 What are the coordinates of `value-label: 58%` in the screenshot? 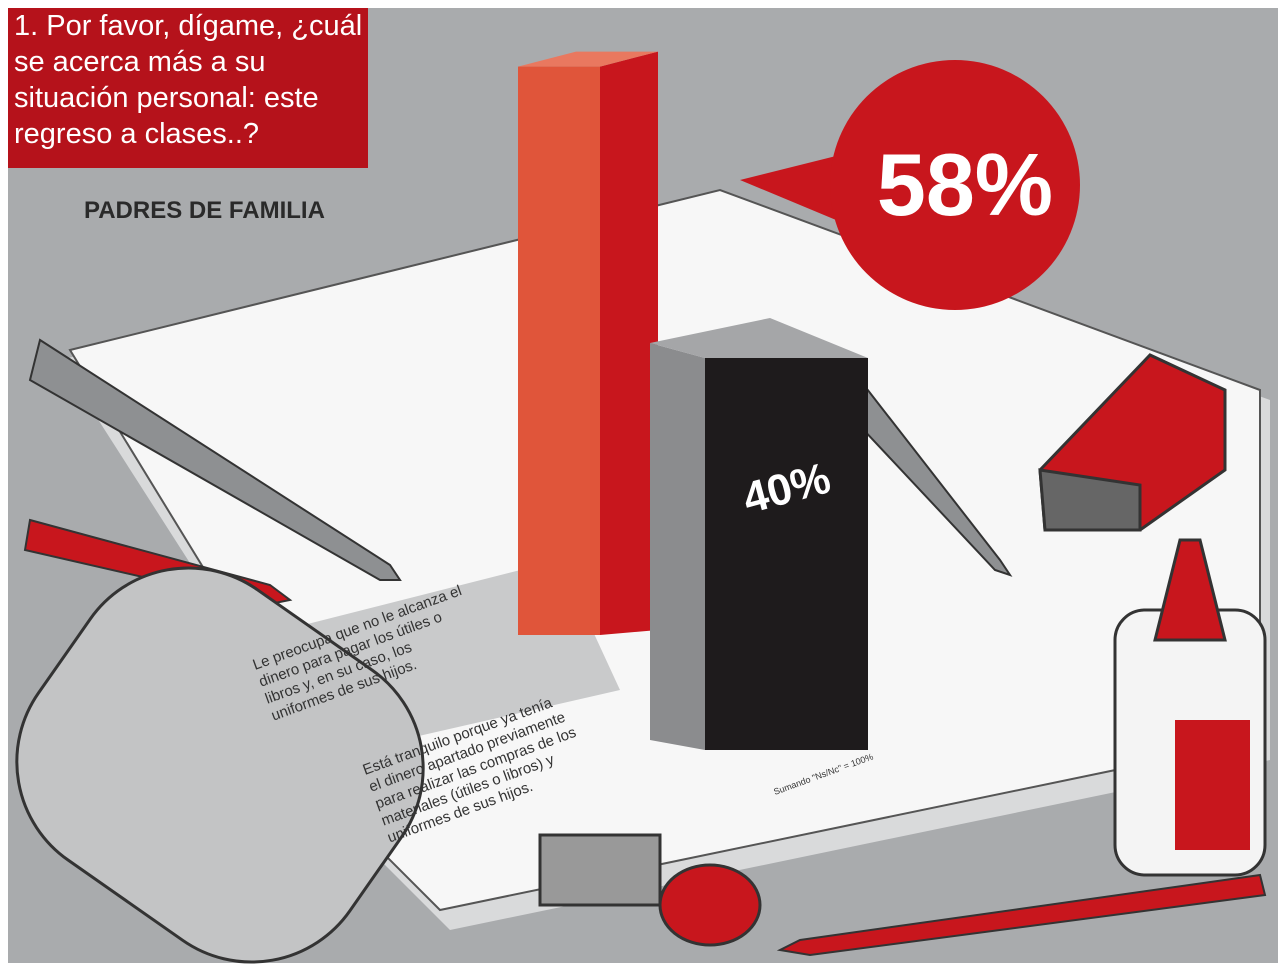 It's located at (965, 184).